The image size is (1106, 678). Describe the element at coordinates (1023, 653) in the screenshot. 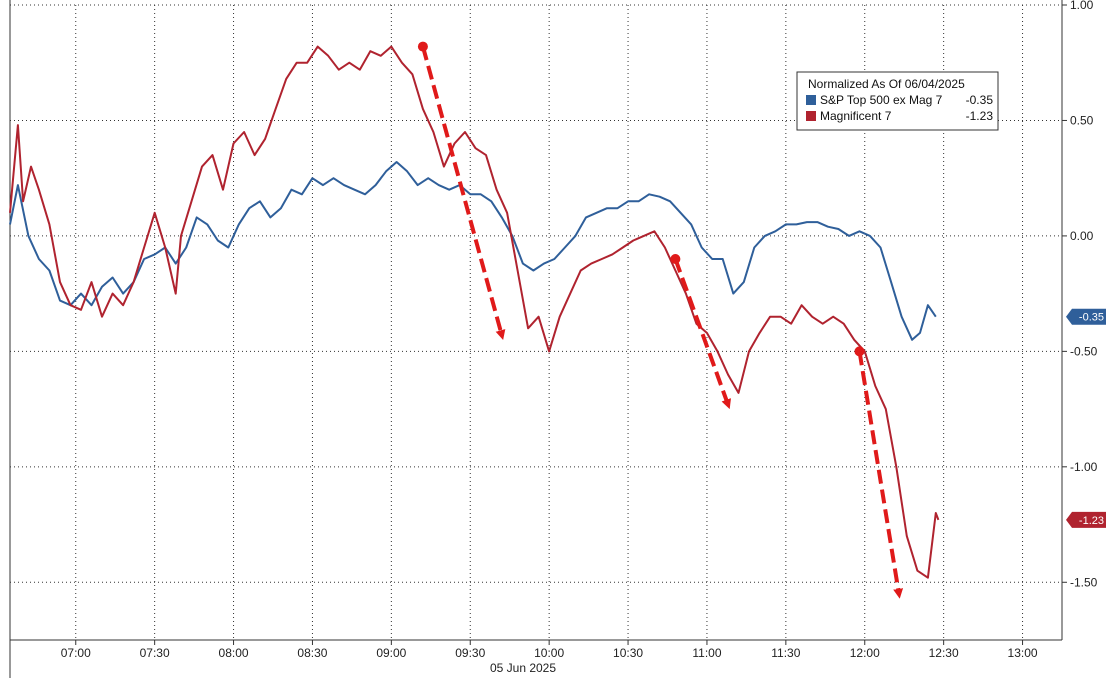

I see `x-tick-label: 13:00` at that location.